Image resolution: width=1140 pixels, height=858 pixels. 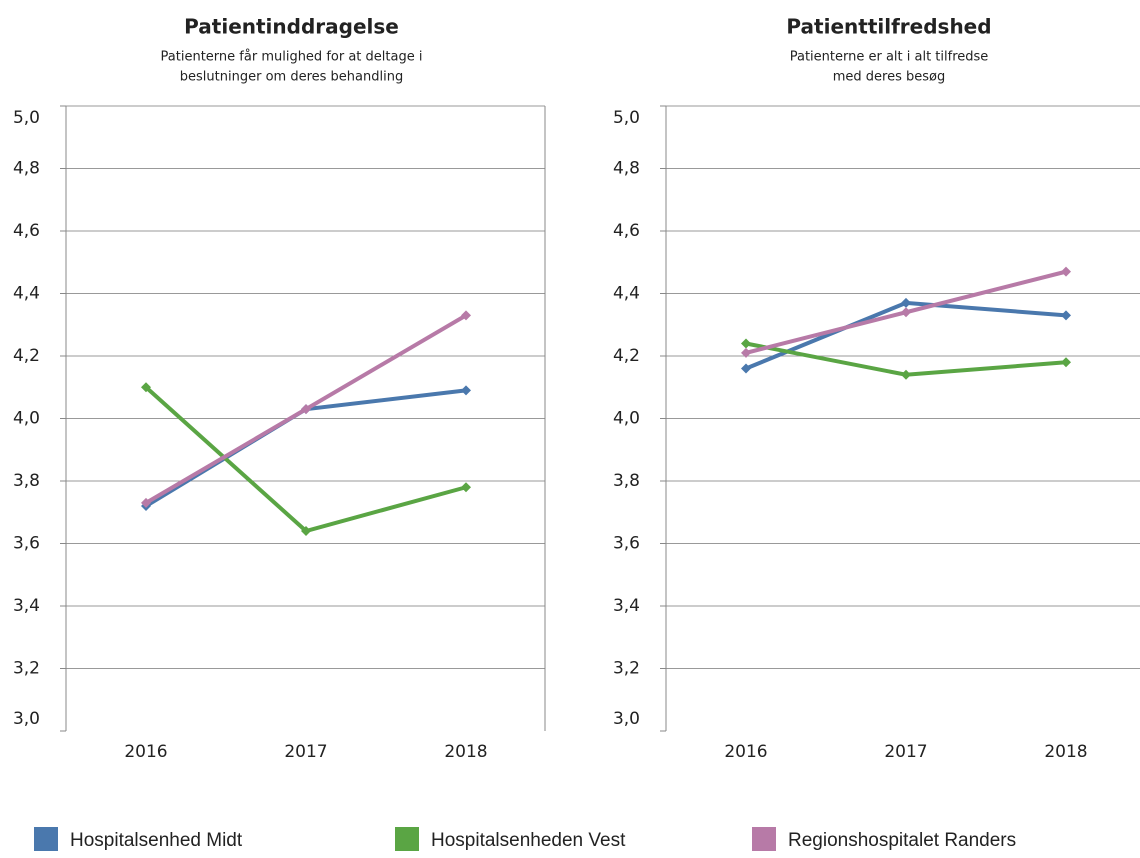 What do you see at coordinates (291, 27) in the screenshot?
I see `chart-title: Patientinddragelse` at bounding box center [291, 27].